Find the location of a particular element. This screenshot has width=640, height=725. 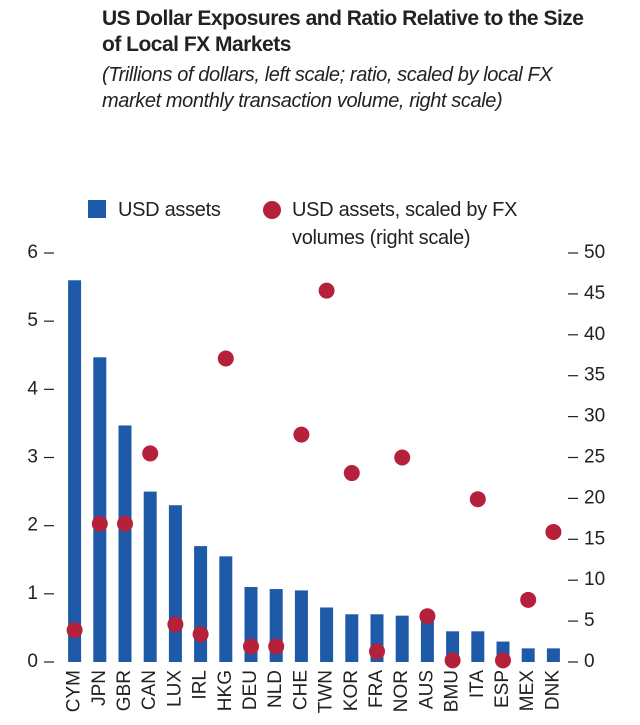

x-tick-label: KOR is located at coordinates (351, 690).